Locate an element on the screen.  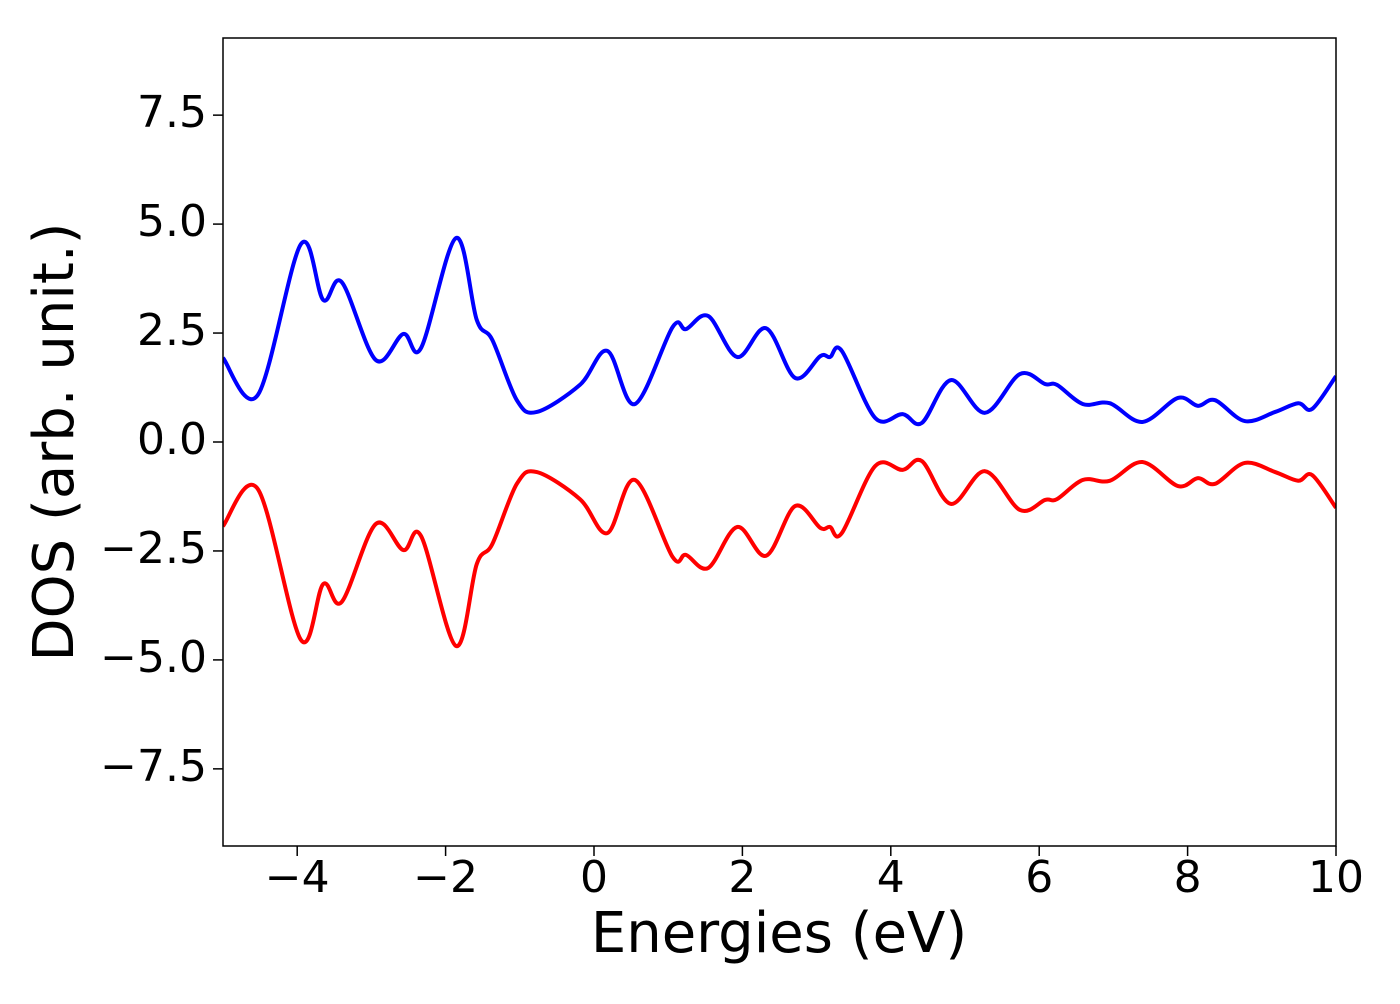
x-tick-label: −4 is located at coordinates (297, 877).